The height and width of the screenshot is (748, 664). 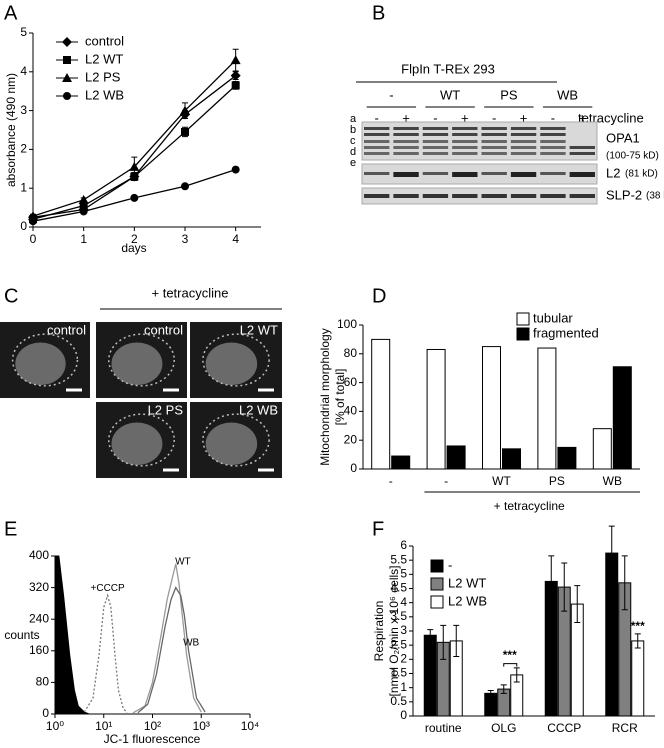 What do you see at coordinates (23, 71) in the screenshot?
I see `y-tick-label: 4` at bounding box center [23, 71].